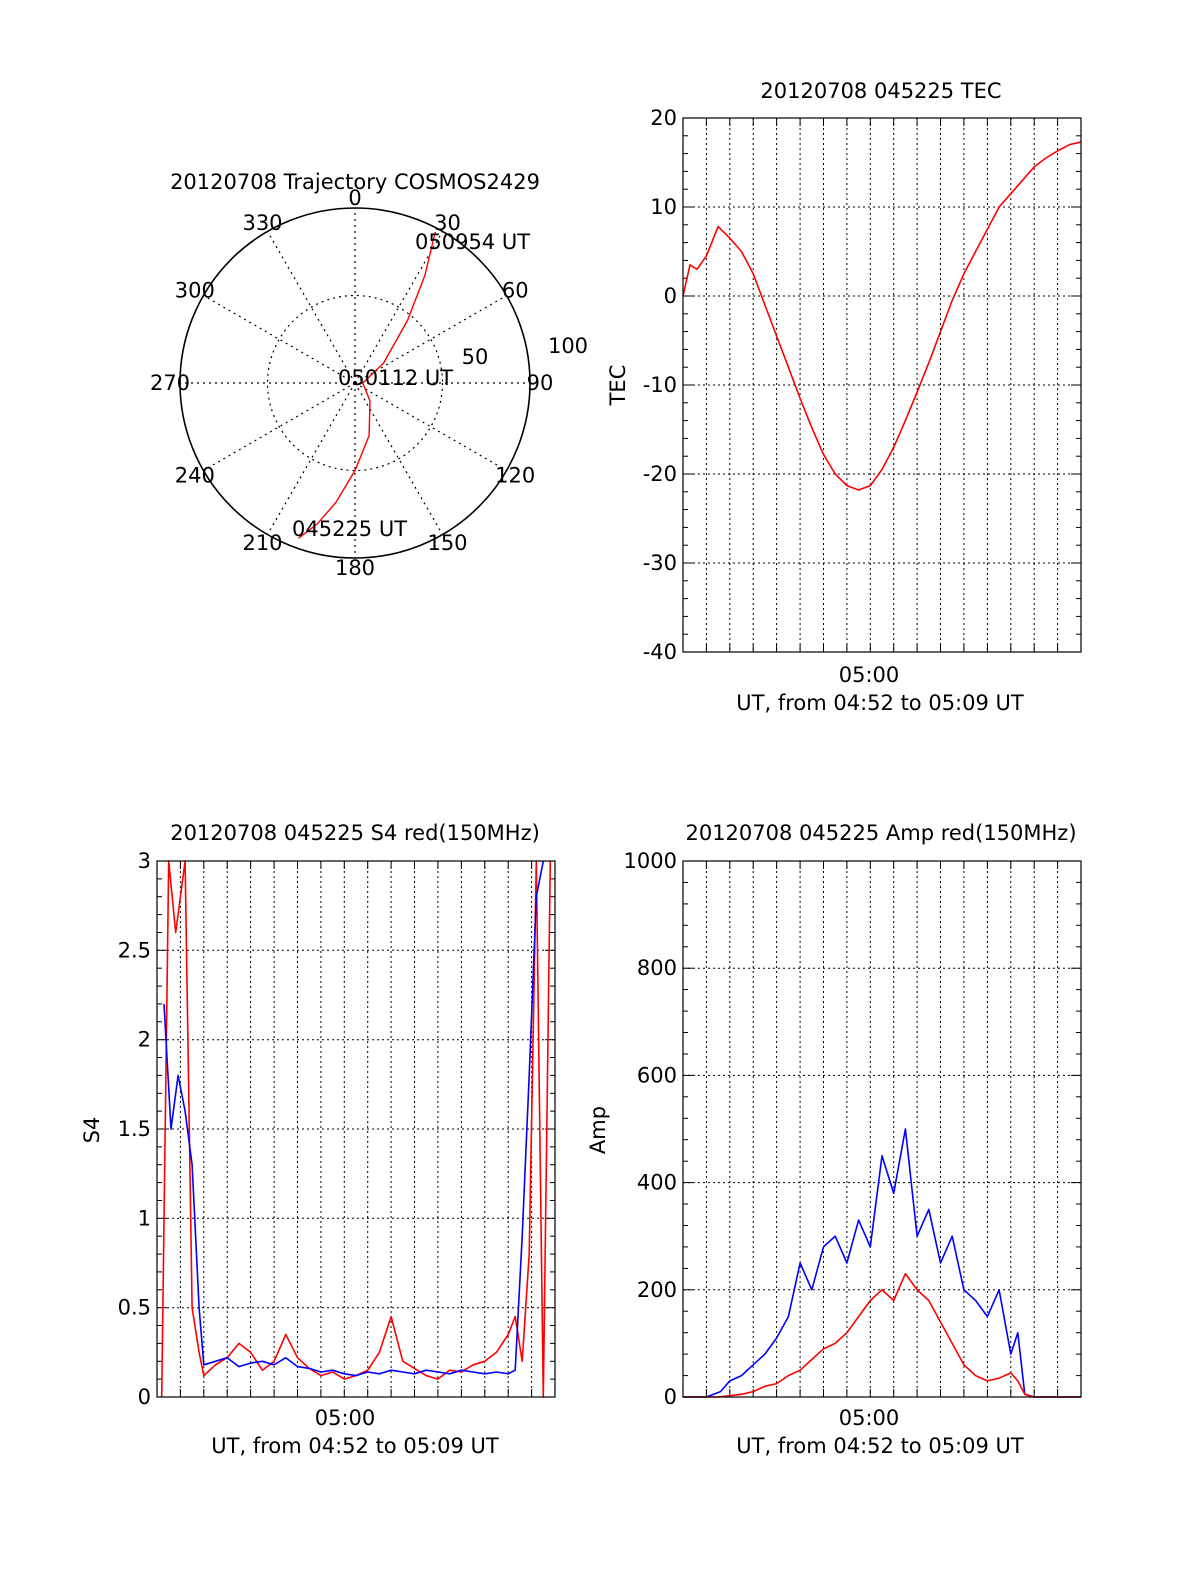 This screenshot has height=1575, width=1200. Describe the element at coordinates (598, 1130) in the screenshot. I see `amp-ylabel: Amp` at that location.